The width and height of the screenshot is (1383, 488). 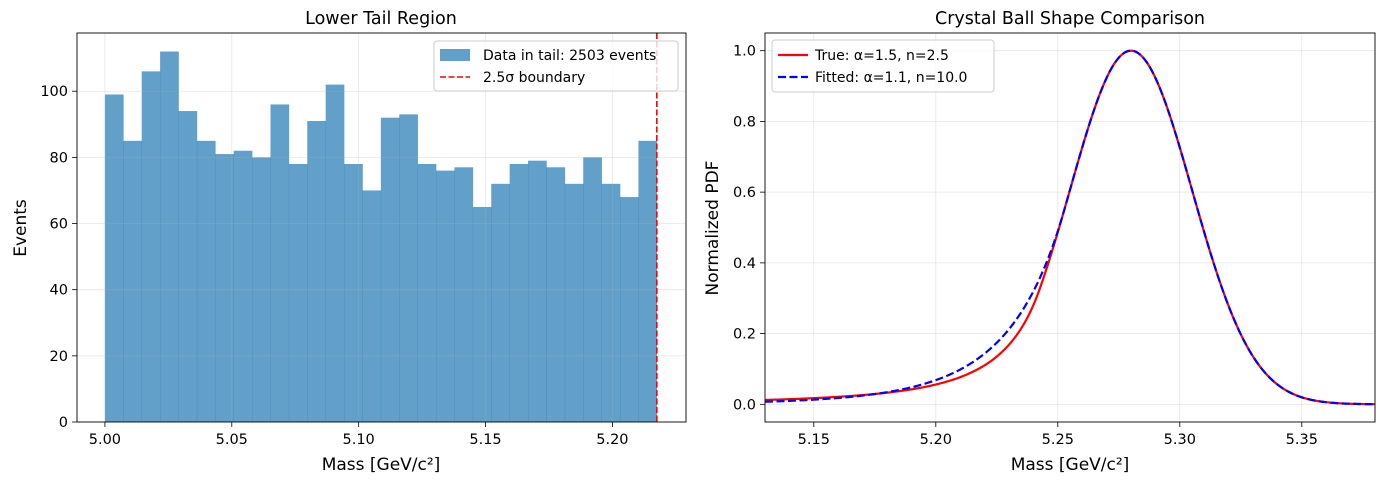 I want to click on y-tick-label: 0.2, so click(x=744, y=335).